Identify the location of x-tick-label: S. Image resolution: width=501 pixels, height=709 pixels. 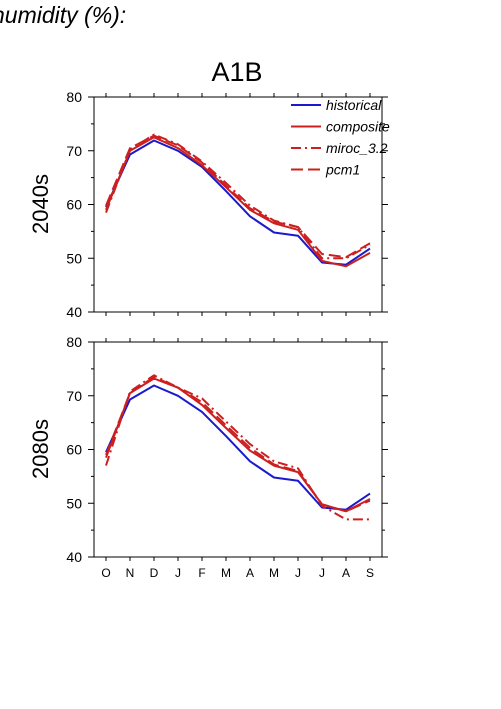
(370, 573).